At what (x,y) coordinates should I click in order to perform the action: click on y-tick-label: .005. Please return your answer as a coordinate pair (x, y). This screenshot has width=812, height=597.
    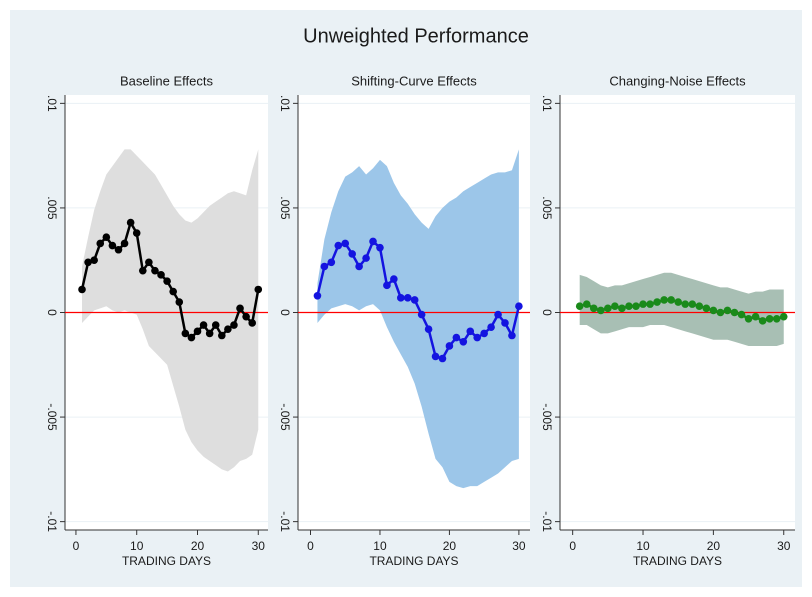
    Looking at the image, I should click on (547, 208).